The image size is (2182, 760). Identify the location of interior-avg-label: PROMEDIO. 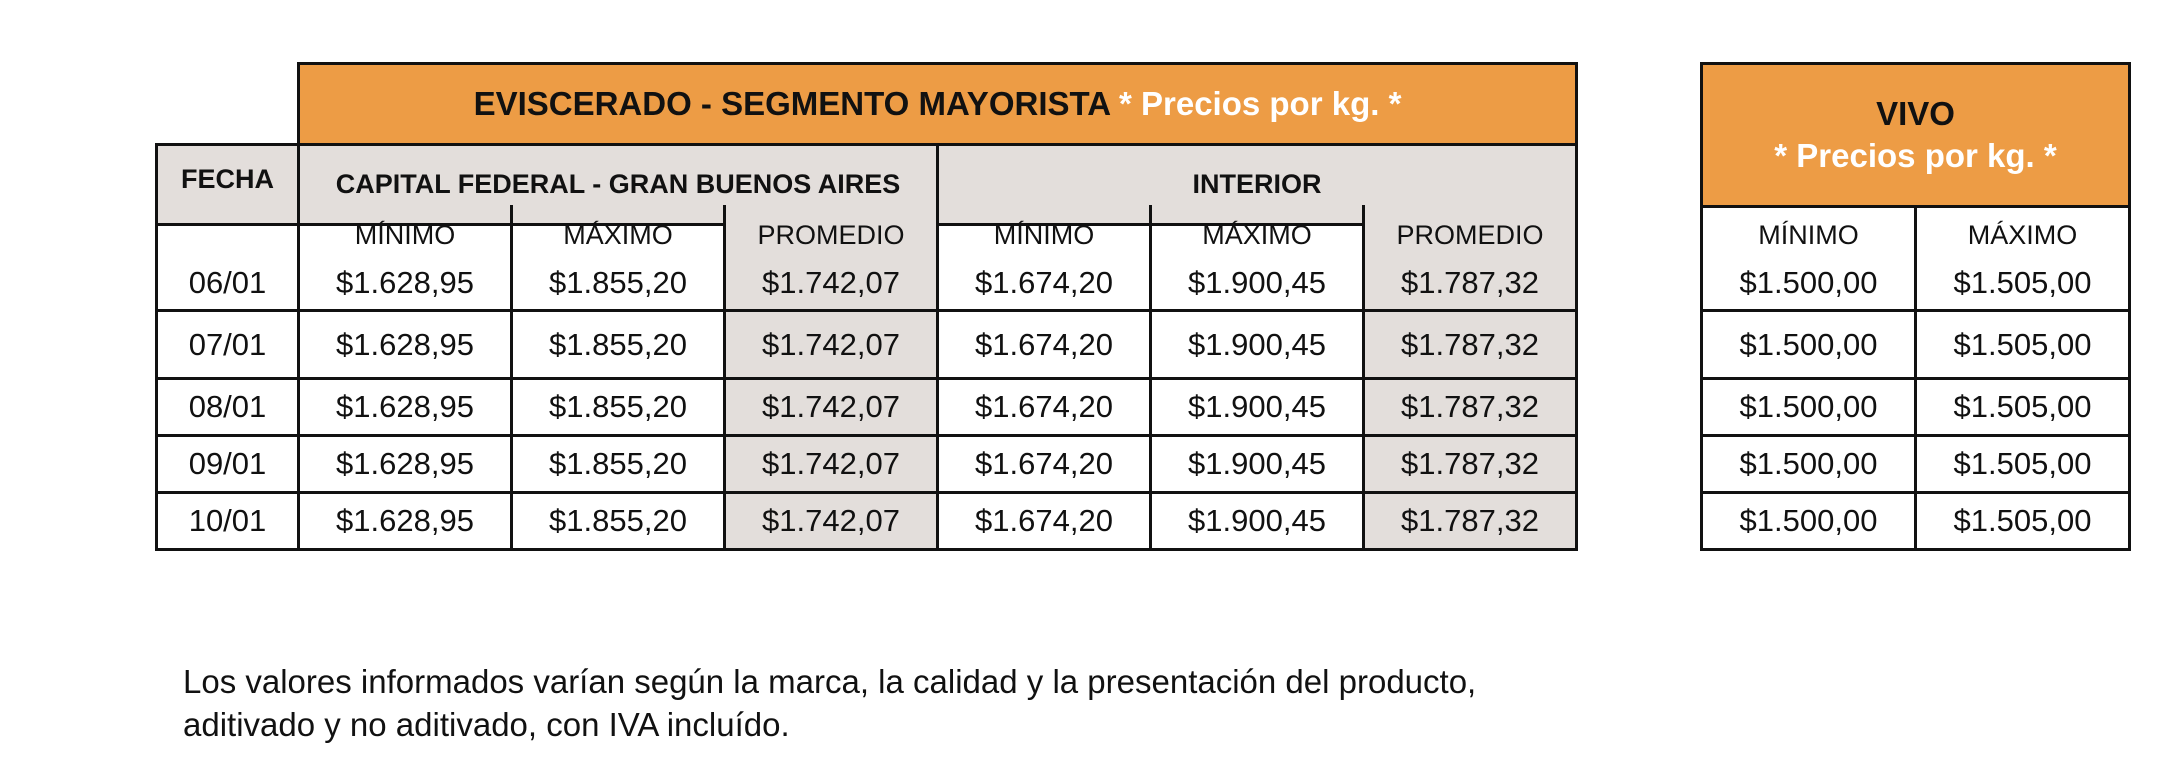
(1470, 231).